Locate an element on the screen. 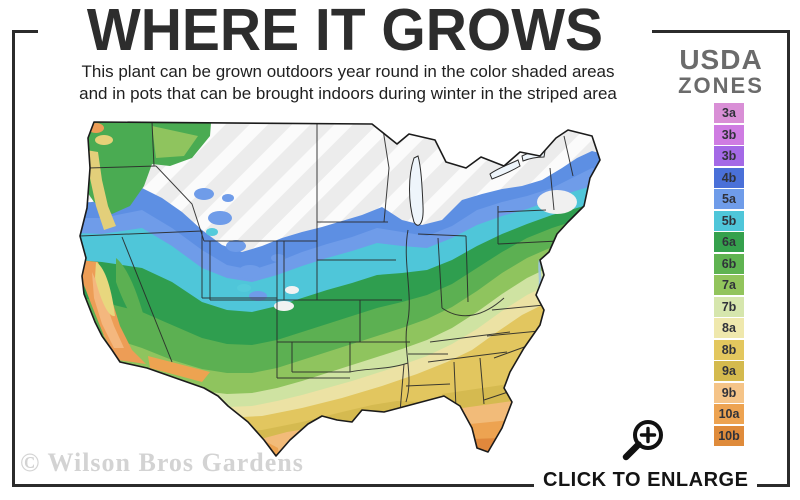 This screenshot has height=500, width=800. zone-chip-8a: 8a is located at coordinates (729, 328).